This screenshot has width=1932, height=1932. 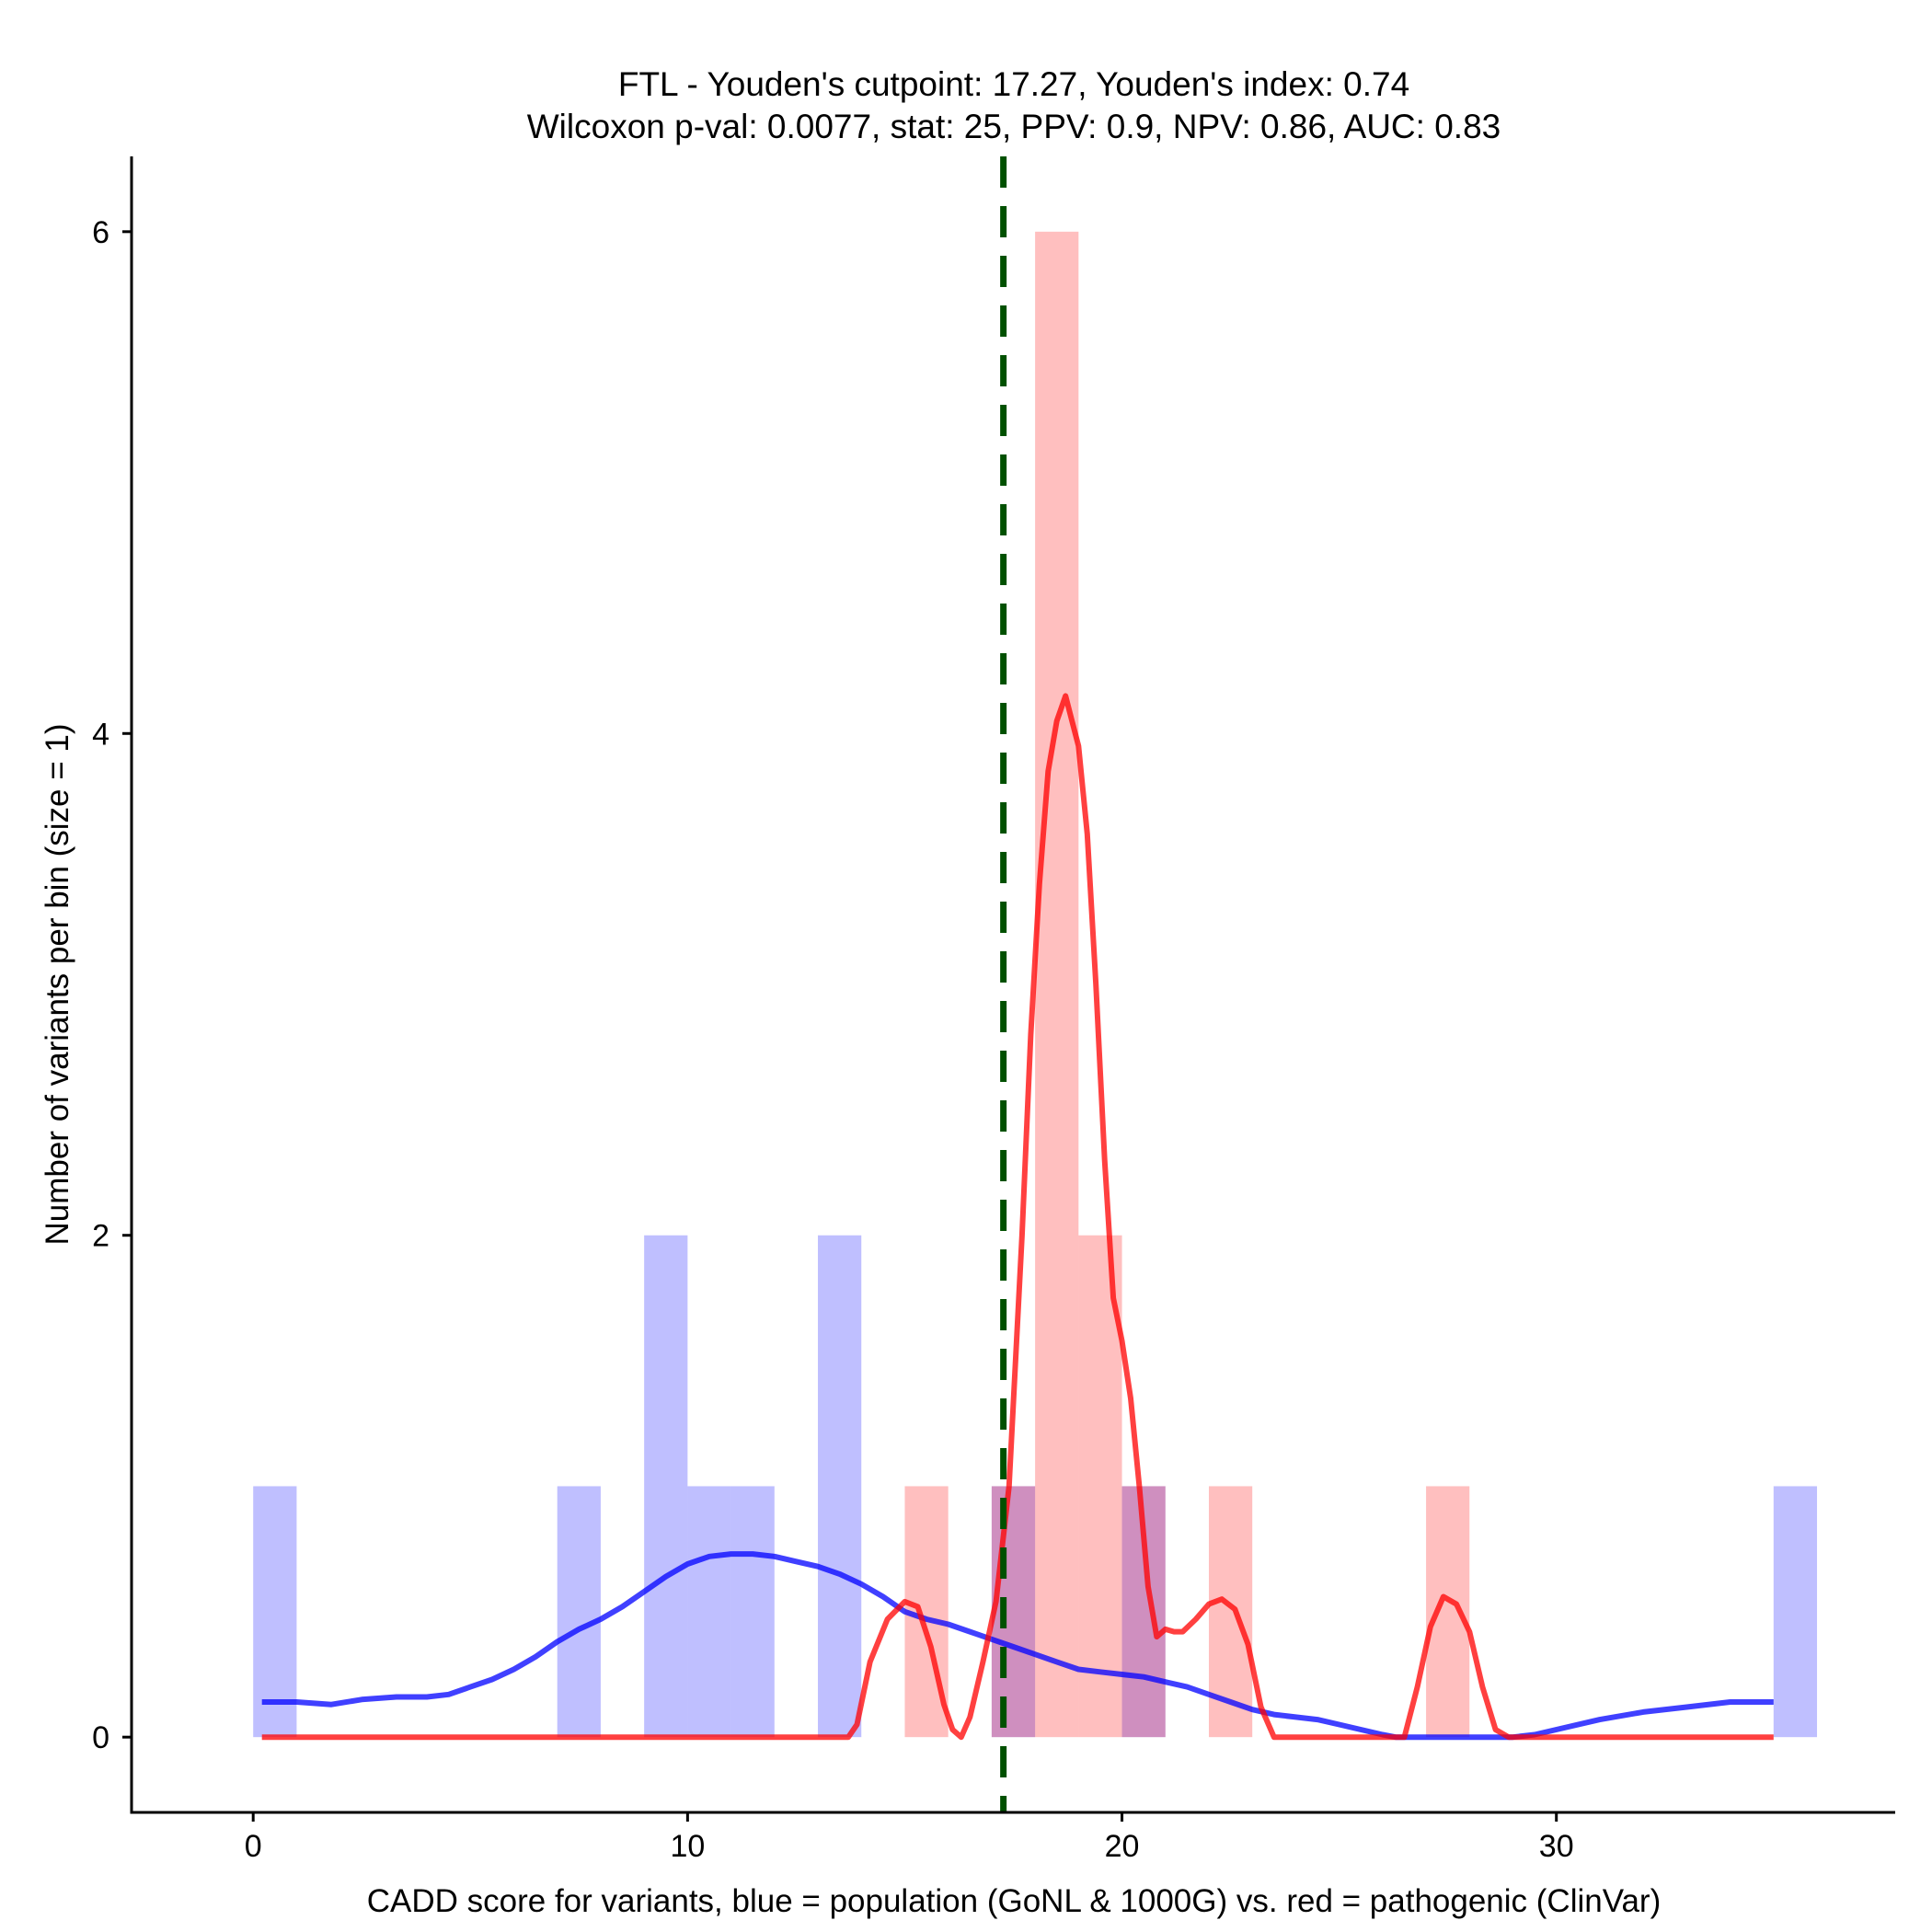 I want to click on y-axis-label: Number of variants per bin (size = 1), so click(x=57, y=984).